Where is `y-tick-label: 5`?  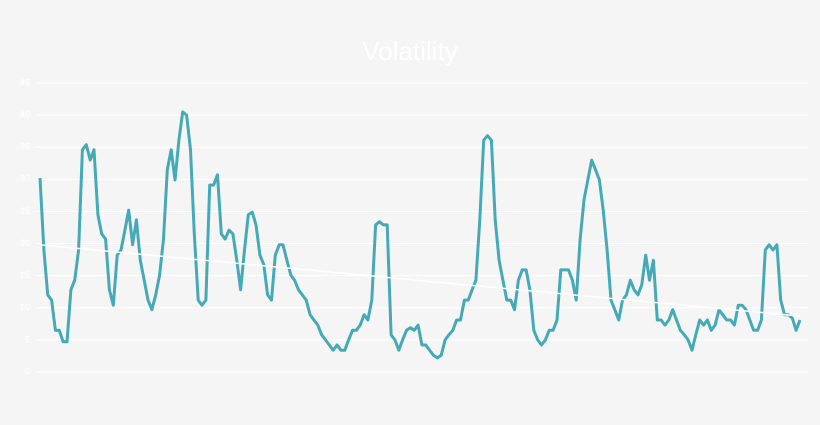
y-tick-label: 5 is located at coordinates (27, 339).